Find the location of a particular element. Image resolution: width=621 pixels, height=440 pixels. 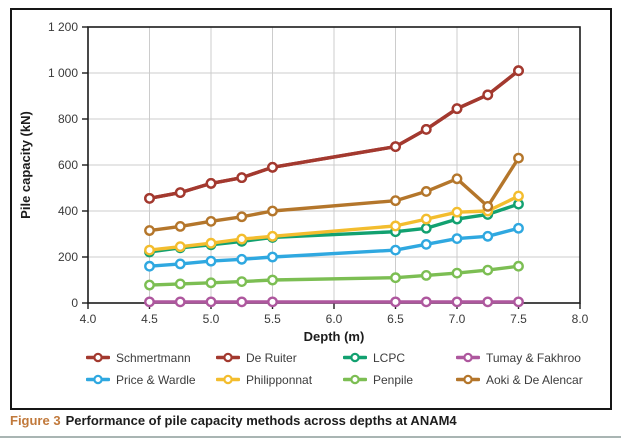

y-tick-label: 400 is located at coordinates (68, 211).